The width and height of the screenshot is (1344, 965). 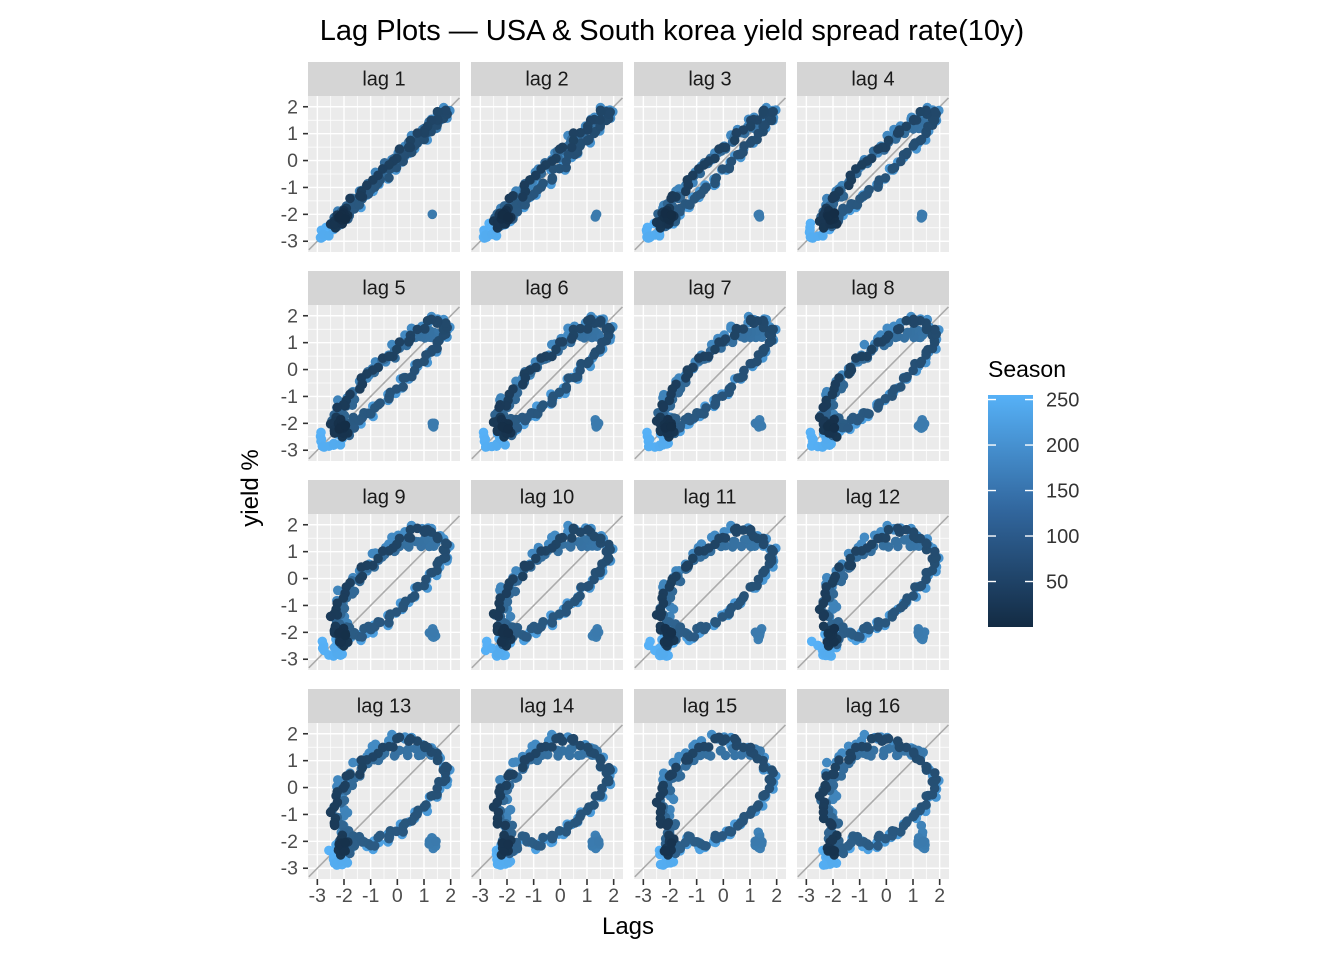 What do you see at coordinates (546, 289) in the screenshot?
I see `facet-strip-label: lag 6` at bounding box center [546, 289].